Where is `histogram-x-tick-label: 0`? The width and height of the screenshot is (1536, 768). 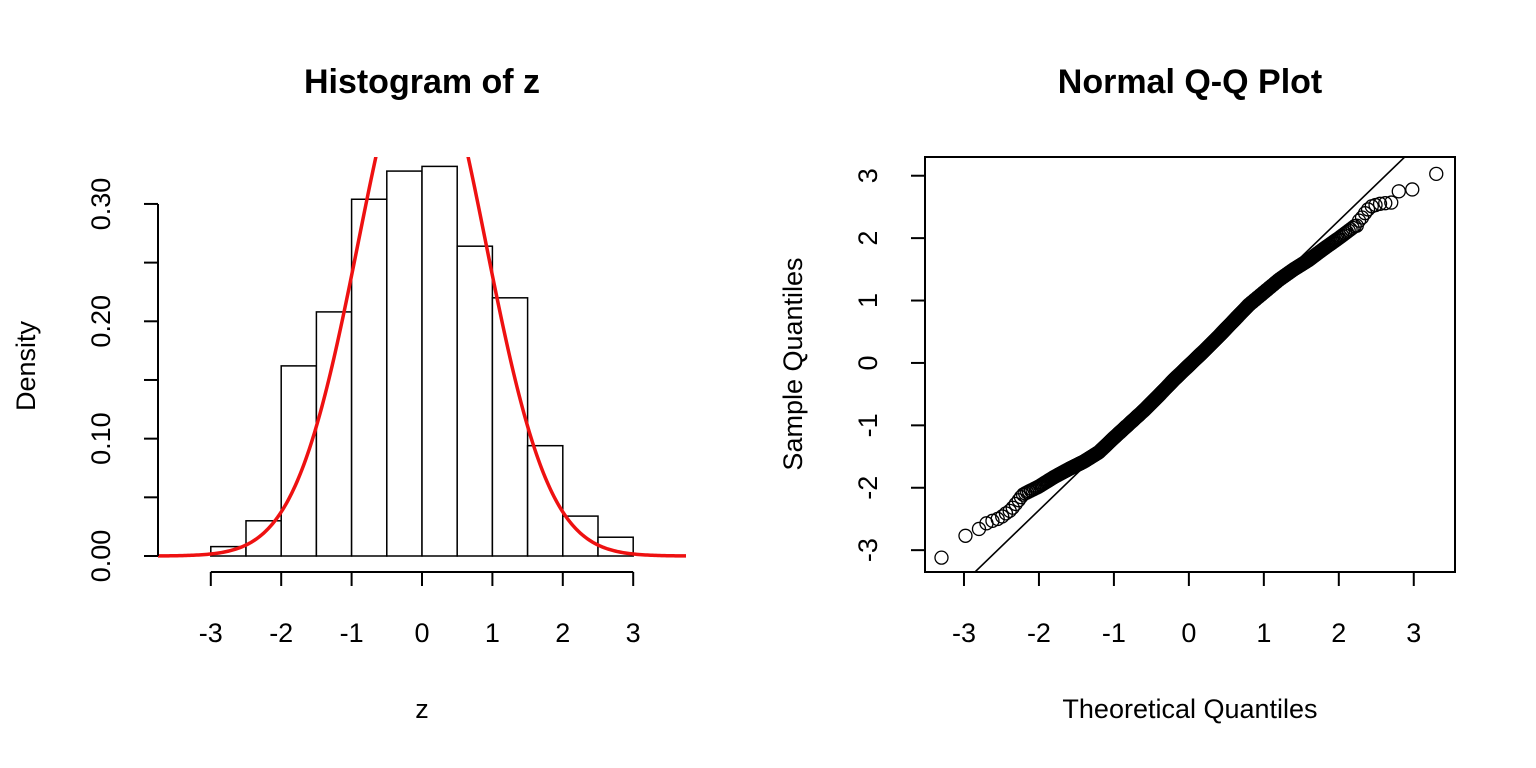
histogram-x-tick-label: 0 is located at coordinates (421, 633).